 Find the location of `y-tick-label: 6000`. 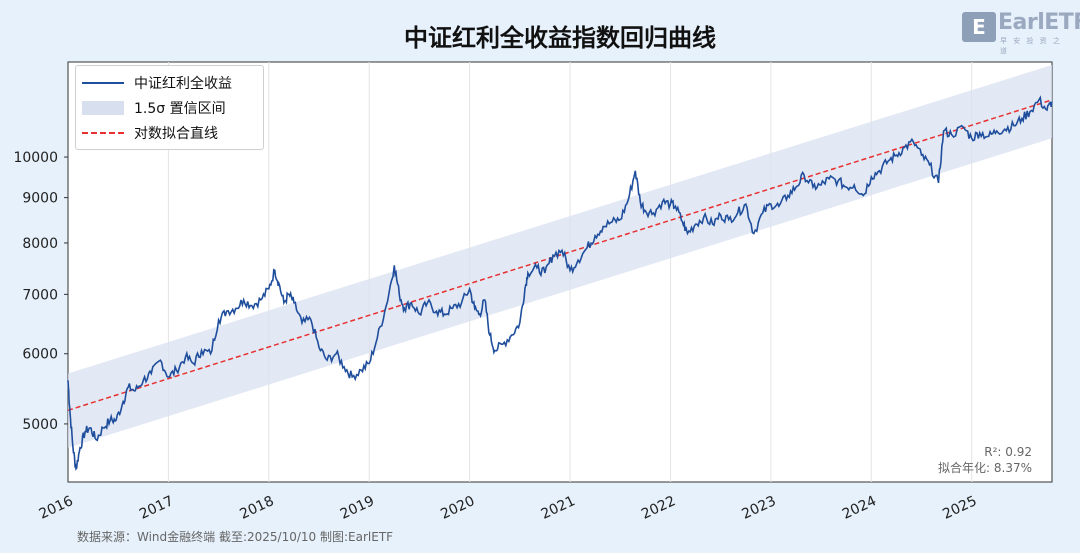

y-tick-label: 6000 is located at coordinates (40, 355).